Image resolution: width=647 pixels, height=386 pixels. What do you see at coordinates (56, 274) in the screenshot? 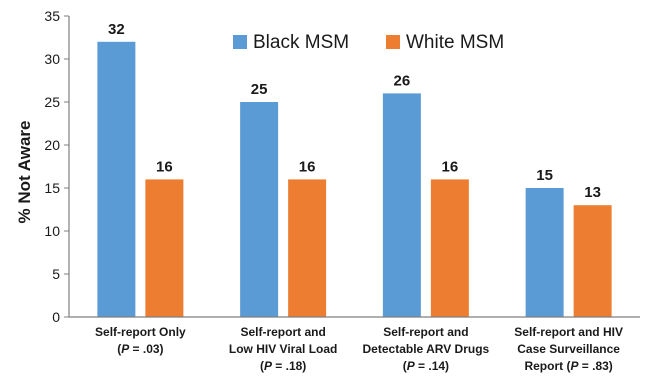
I see `y-tick-label-5: 5` at bounding box center [56, 274].